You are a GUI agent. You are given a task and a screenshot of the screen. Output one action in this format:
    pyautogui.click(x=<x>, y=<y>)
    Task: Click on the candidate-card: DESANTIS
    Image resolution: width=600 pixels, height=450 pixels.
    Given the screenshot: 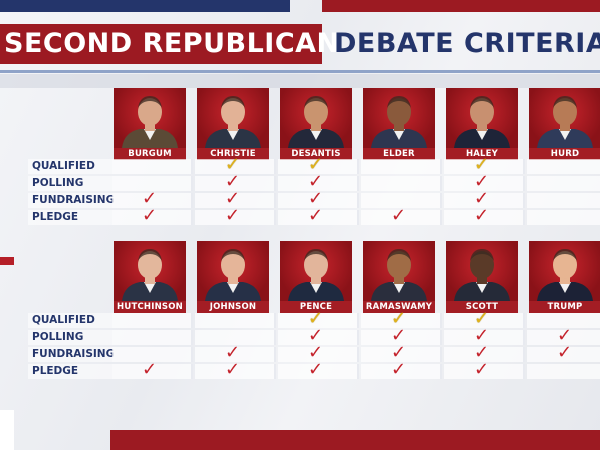 What is the action you would take?
    pyautogui.click(x=316, y=124)
    